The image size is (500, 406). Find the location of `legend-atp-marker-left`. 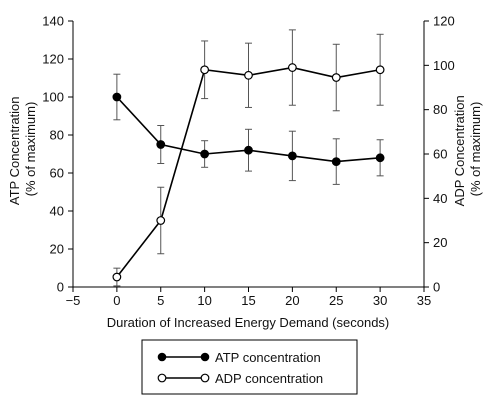

legend-atp-marker-left is located at coordinates (162, 357).